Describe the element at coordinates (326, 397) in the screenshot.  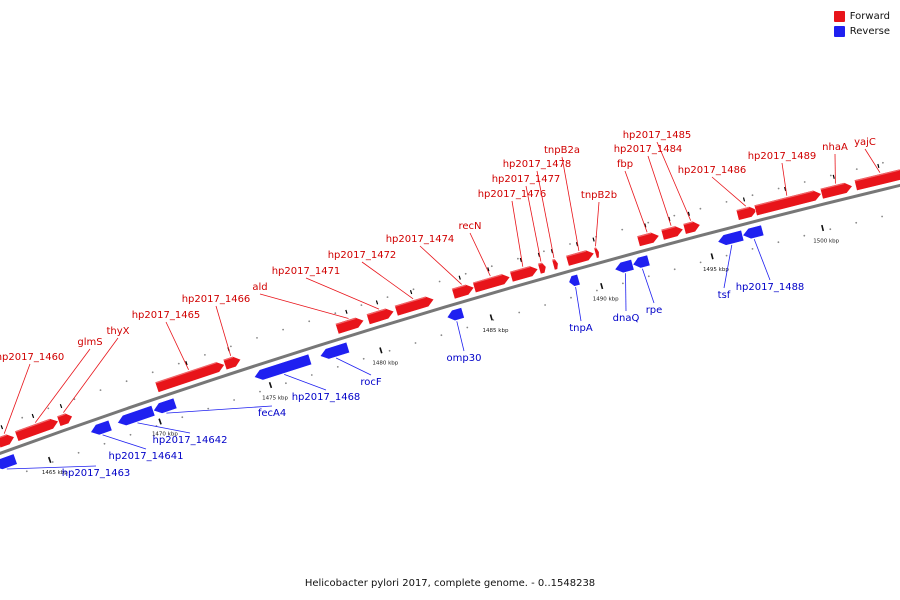
I see `reverse-gene-label: hp2017_1468` at that location.